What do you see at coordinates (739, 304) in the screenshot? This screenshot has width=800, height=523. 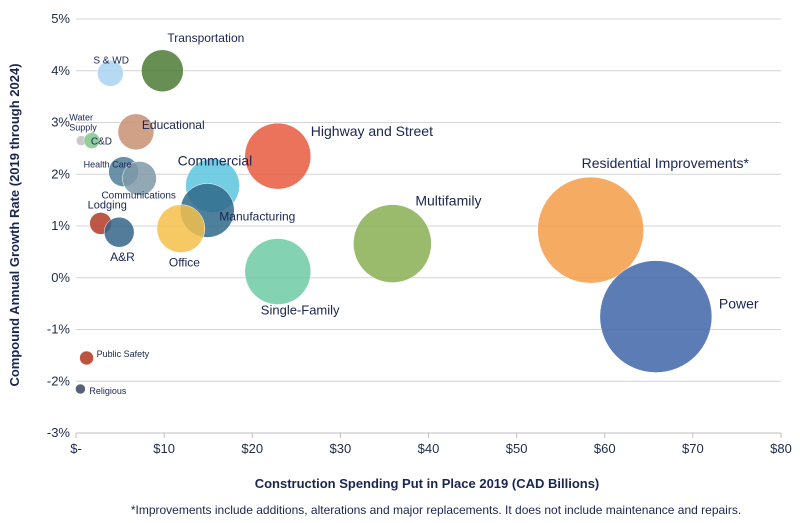 I see `bubble-label: Power` at bounding box center [739, 304].